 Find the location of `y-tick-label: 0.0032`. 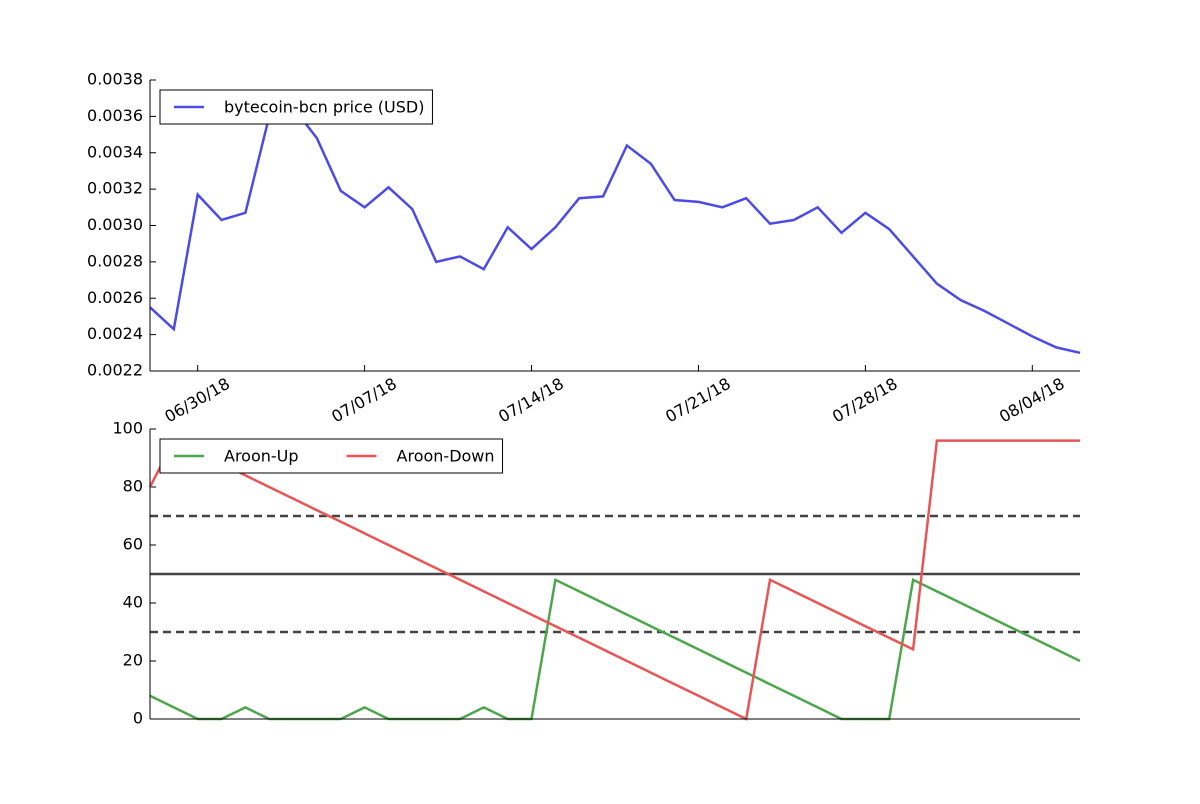

y-tick-label: 0.0032 is located at coordinates (115, 188).